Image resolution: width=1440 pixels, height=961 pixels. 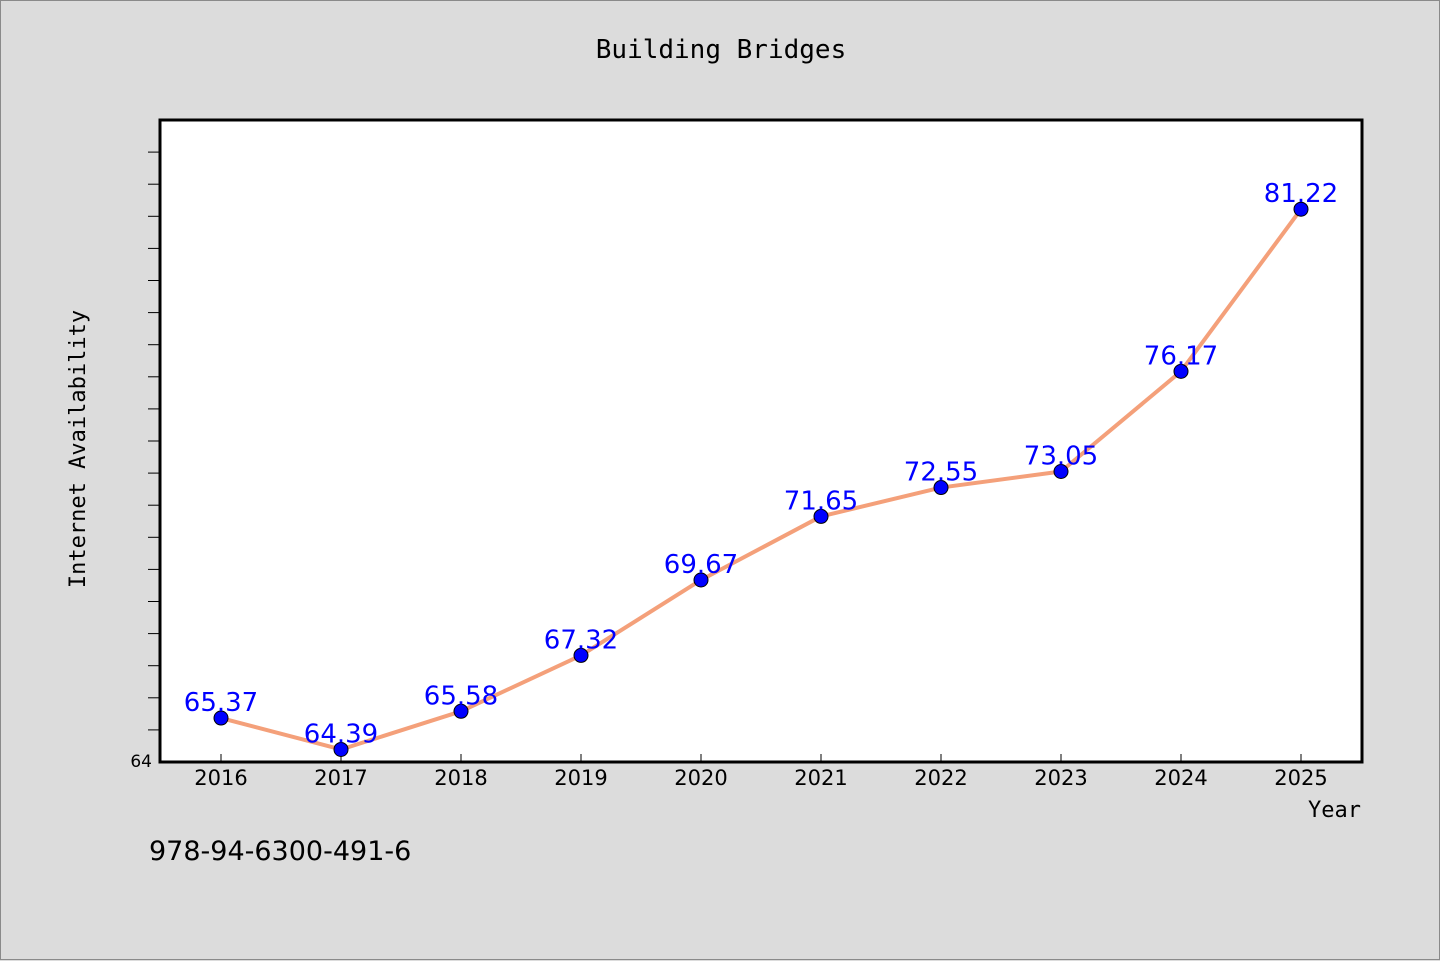 I want to click on x-tick-label: 2025, so click(x=1300, y=778).